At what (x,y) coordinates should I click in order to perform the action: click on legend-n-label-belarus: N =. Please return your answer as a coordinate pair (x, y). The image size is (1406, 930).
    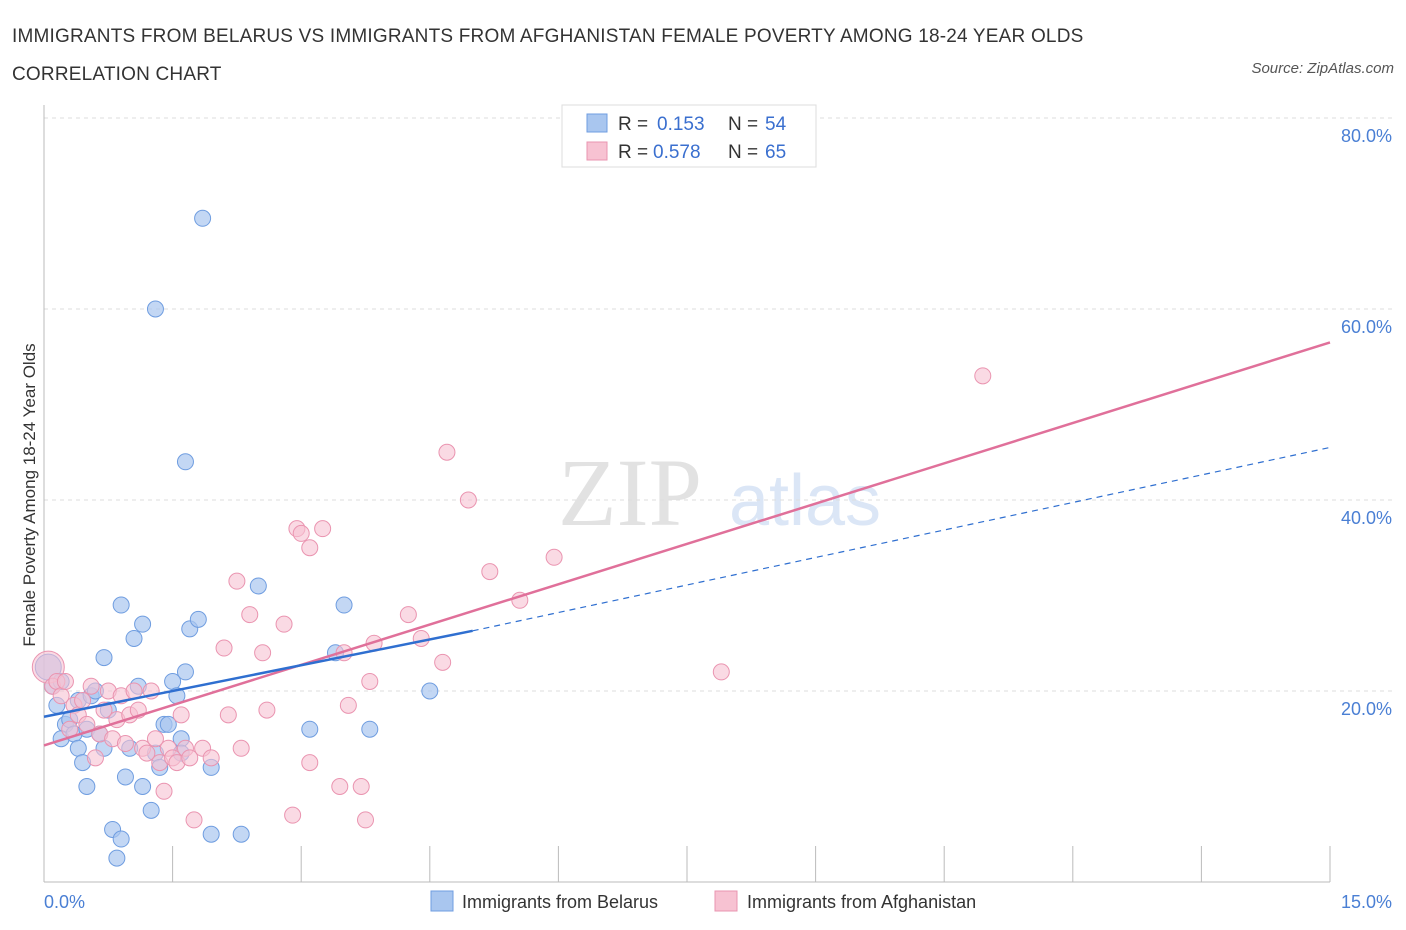
    Looking at the image, I should click on (743, 124).